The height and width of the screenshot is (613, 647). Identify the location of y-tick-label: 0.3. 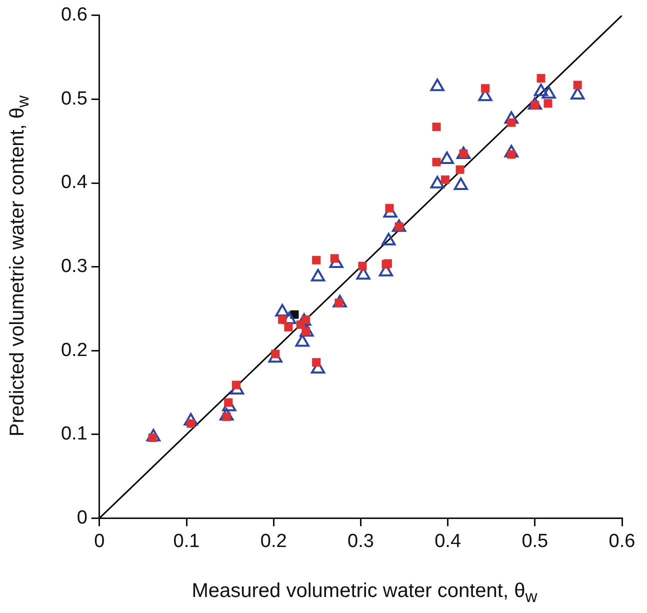
(74, 267).